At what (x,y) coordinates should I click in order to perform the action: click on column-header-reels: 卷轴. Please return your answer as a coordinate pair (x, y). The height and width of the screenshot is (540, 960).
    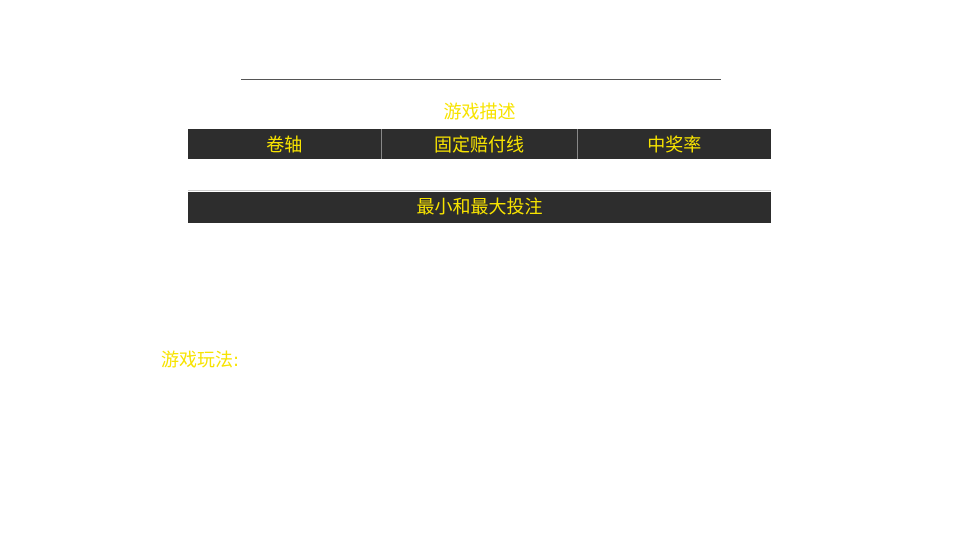
    Looking at the image, I should click on (284, 144).